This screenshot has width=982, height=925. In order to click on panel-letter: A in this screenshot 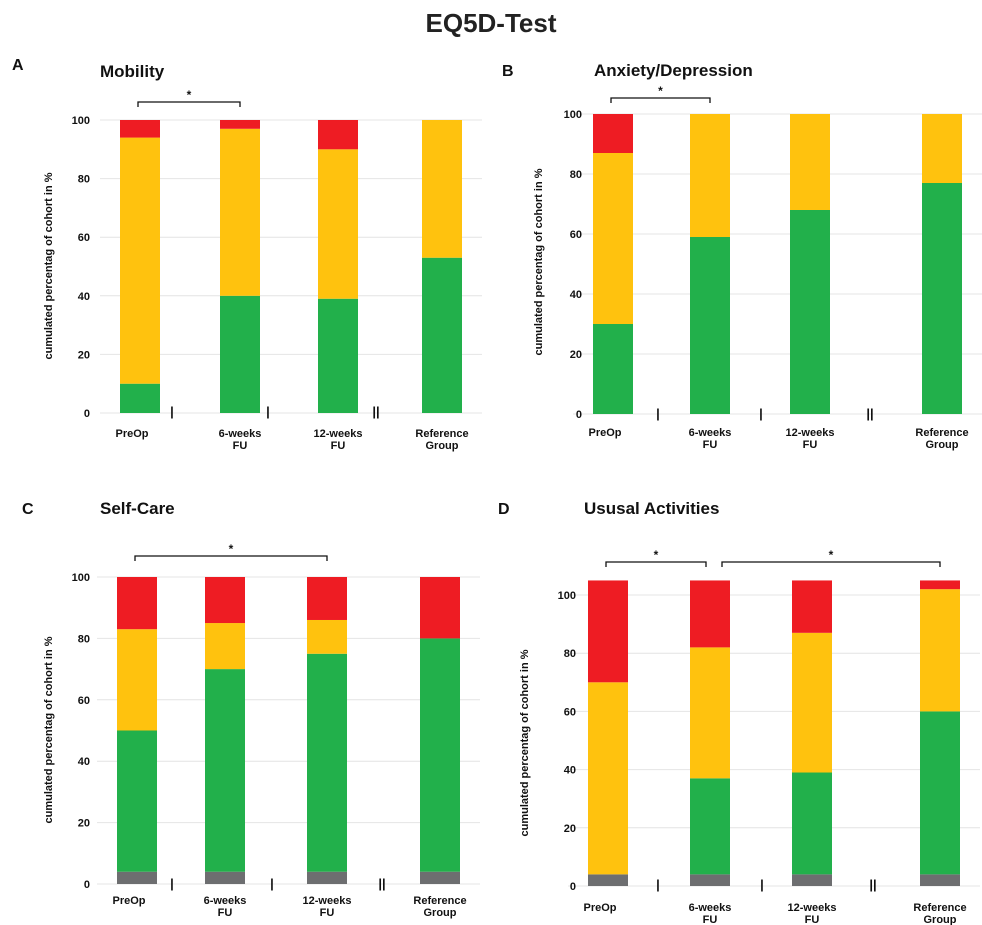, I will do `click(18, 65)`.